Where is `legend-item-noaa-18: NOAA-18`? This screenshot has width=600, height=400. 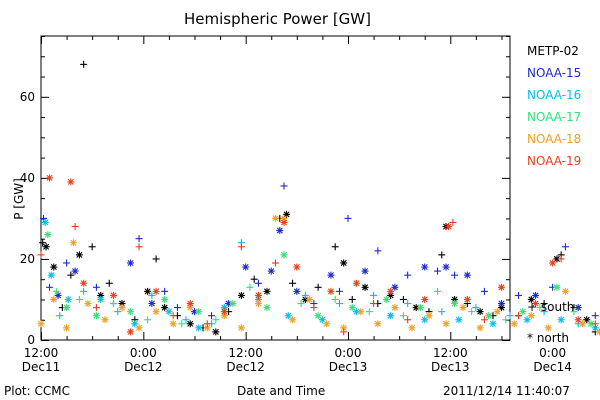
legend-item-noaa-18: NOAA-18 is located at coordinates (554, 139).